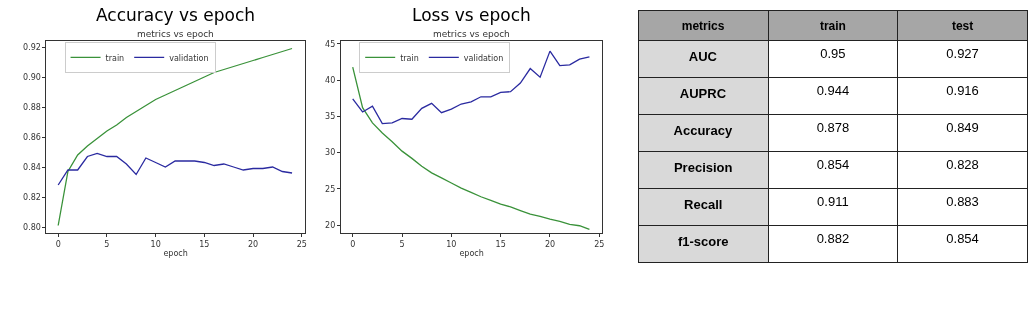  What do you see at coordinates (703, 56) in the screenshot?
I see `category-label: AUC` at bounding box center [703, 56].